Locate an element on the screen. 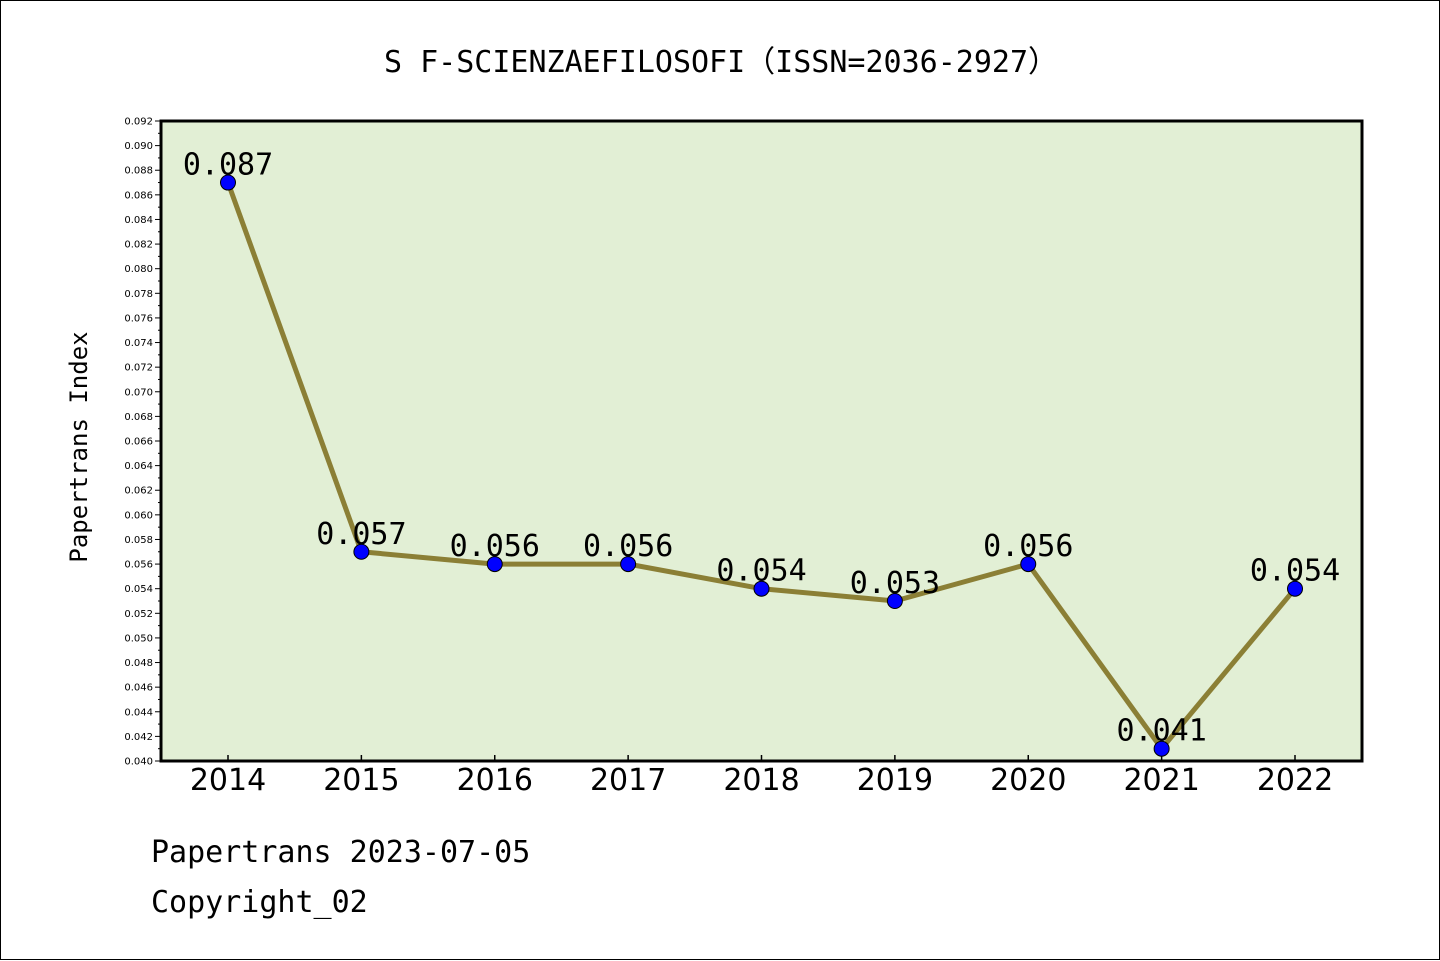 The image size is (1440, 961). y-tick-label: 0.056 is located at coordinates (138, 565).